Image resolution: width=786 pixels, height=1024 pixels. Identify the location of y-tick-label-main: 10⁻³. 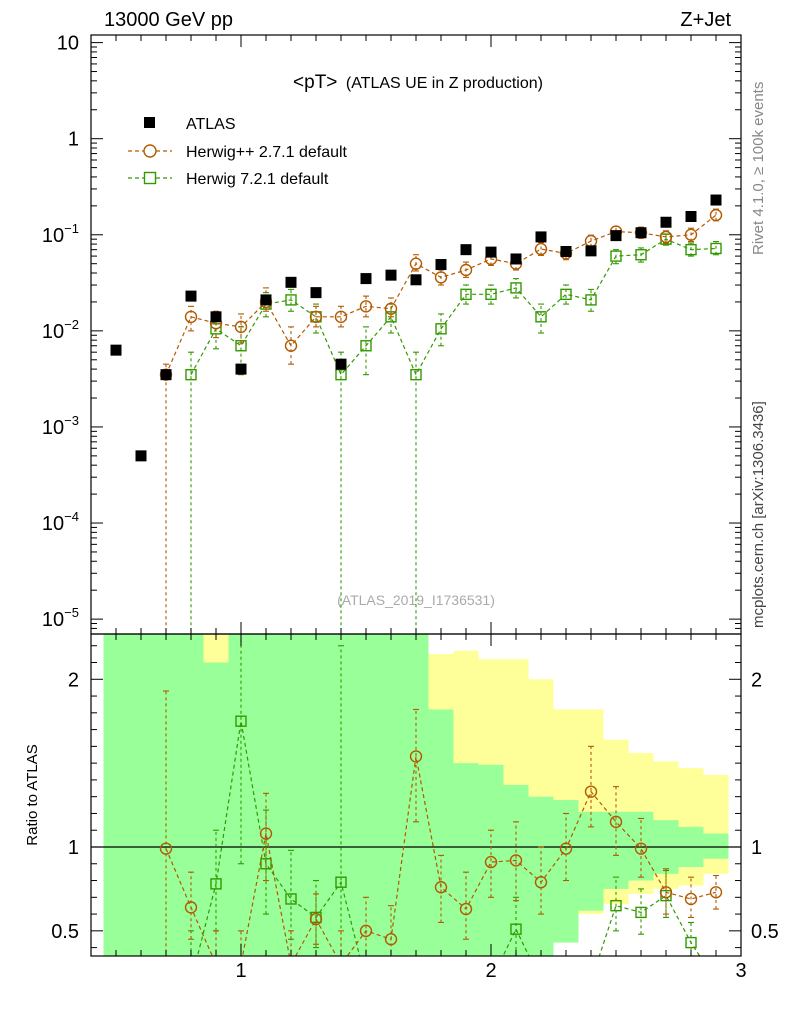
(60, 426).